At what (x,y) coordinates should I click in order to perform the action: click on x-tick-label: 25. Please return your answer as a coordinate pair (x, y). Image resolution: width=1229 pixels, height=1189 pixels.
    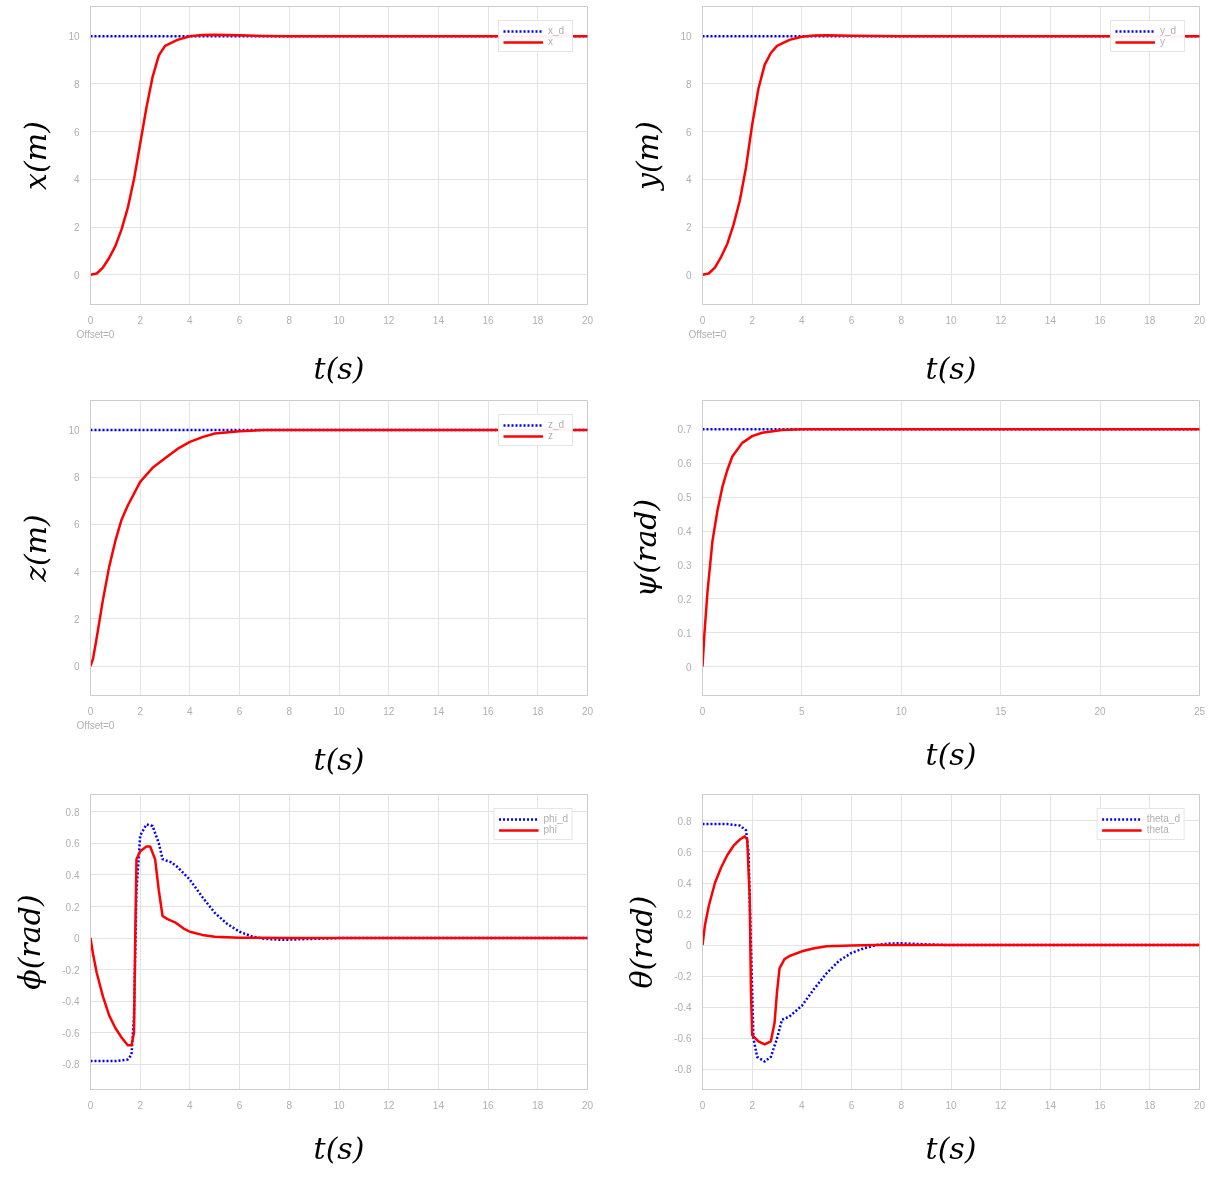
    Looking at the image, I should click on (1199, 711).